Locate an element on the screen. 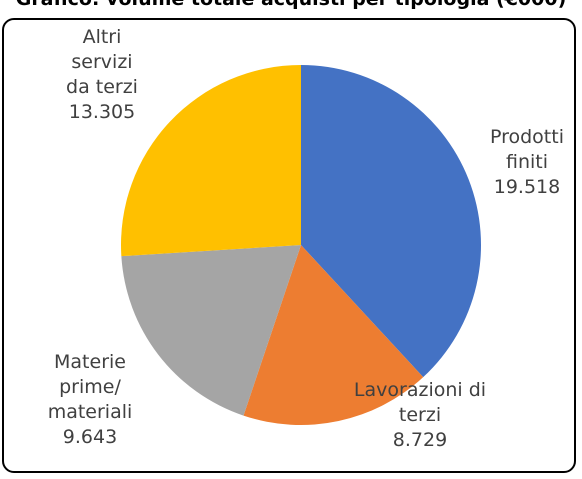 The image size is (582, 479). slice-label: Lavorazioni di terzi 8.729 is located at coordinates (420, 415).